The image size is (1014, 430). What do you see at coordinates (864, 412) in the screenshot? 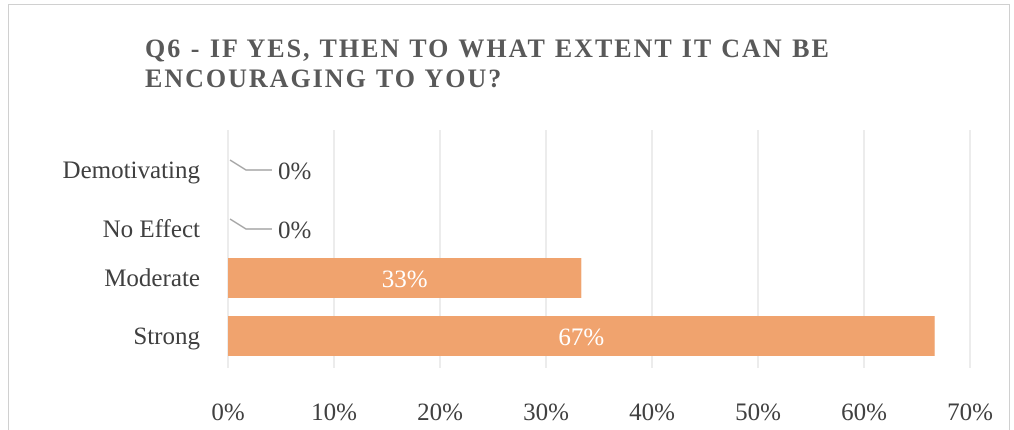
I see `x-tick-label: 60%` at bounding box center [864, 412].